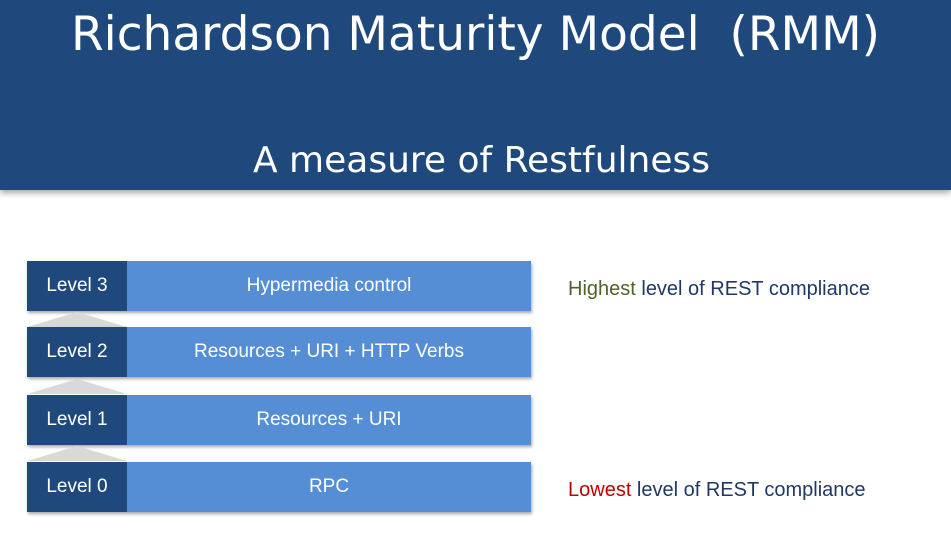  Describe the element at coordinates (475, 34) in the screenshot. I see `slide-title: Richardson Maturity Model (RMM)` at that location.